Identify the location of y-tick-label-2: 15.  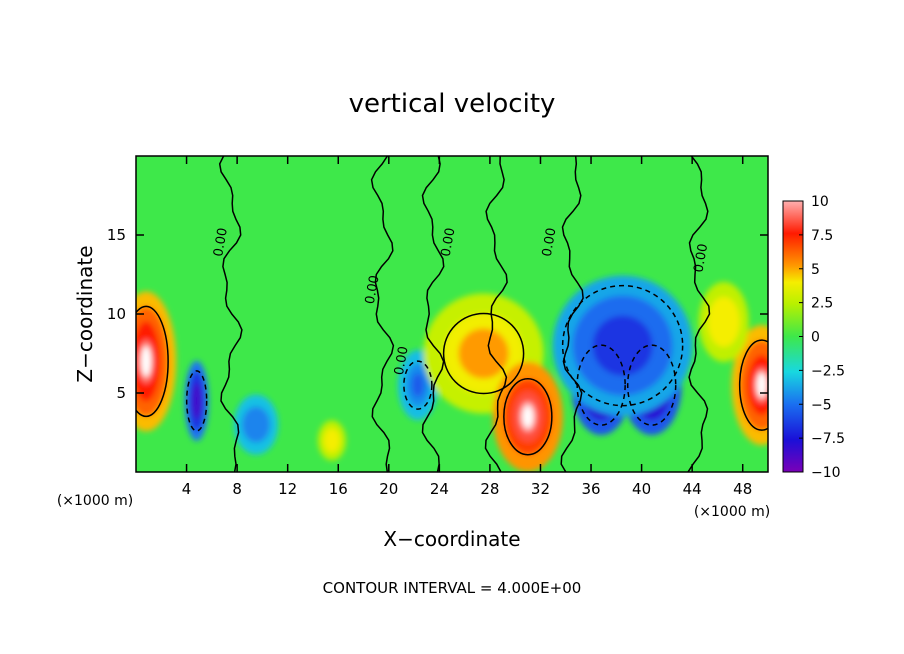
(116, 235).